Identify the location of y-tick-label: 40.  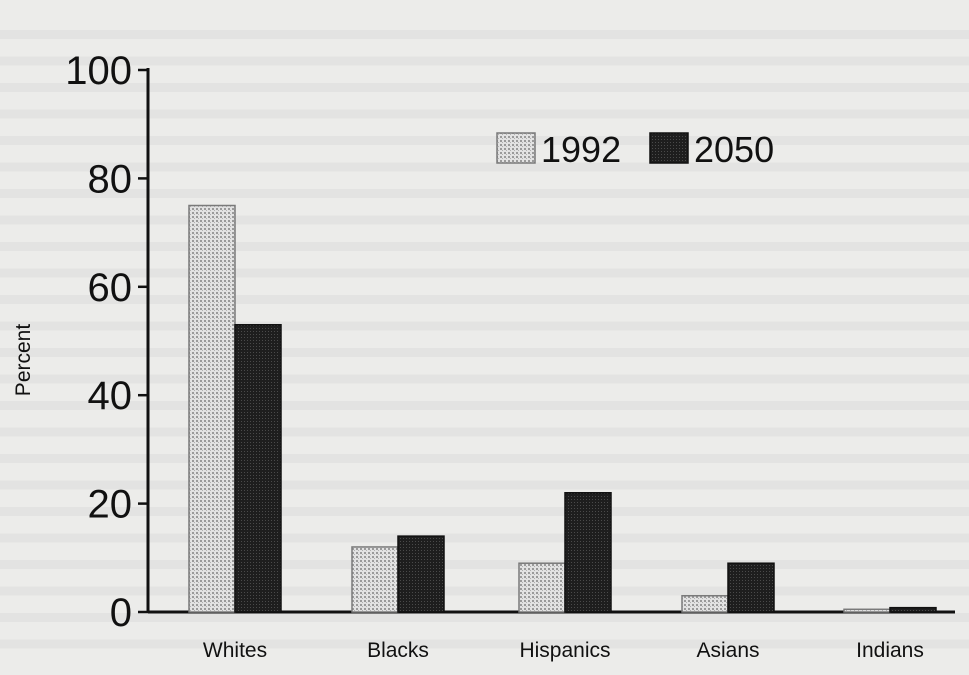
(110, 396).